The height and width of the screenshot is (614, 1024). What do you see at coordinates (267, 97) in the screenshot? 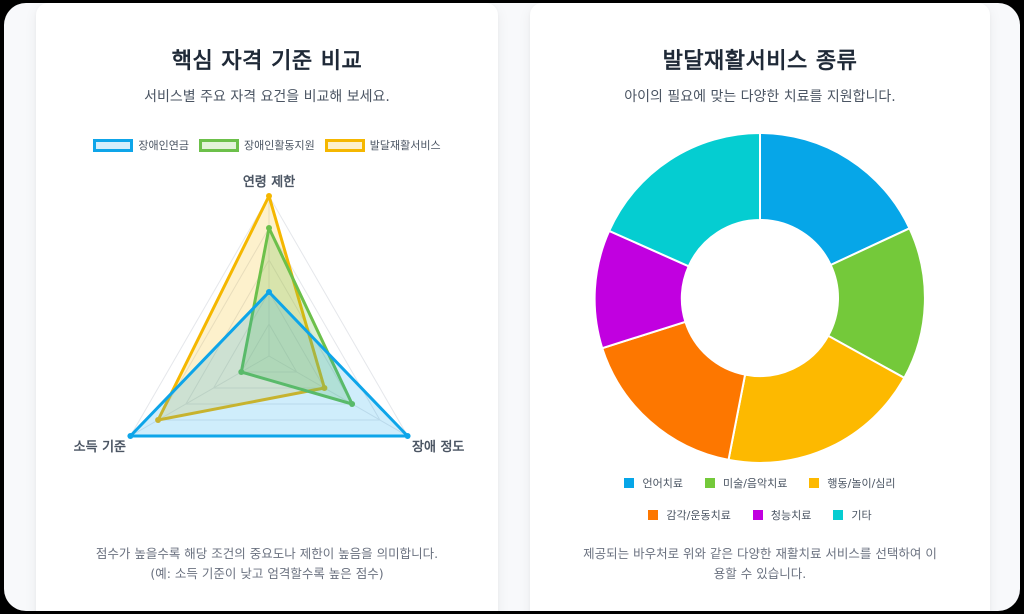
I see `card-subtitle: 서비스별 주요 자격 요건을 비교해 보세요.` at bounding box center [267, 97].